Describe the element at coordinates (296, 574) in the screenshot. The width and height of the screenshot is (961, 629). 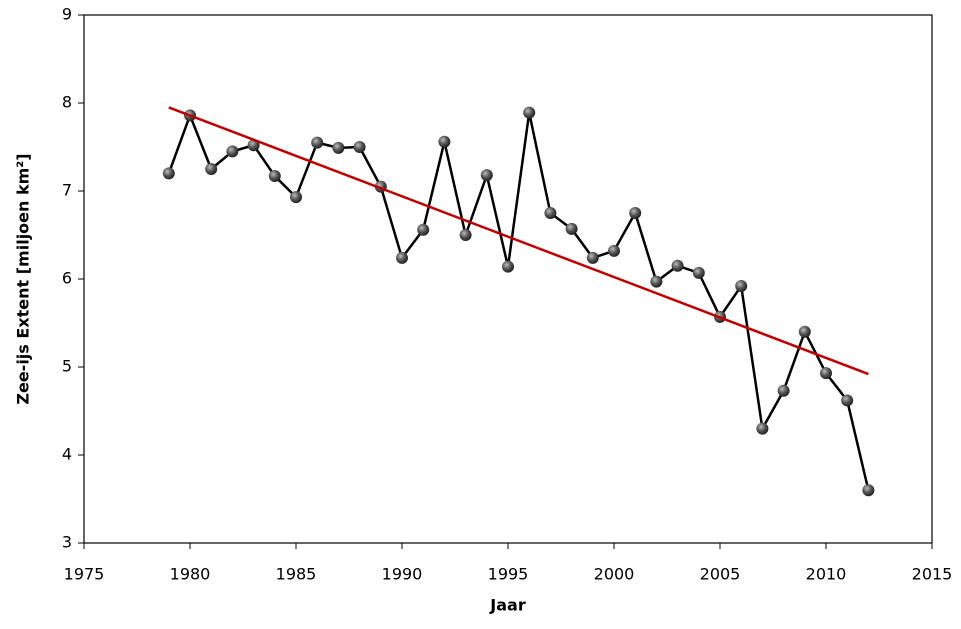
I see `x-tick-label: 1985` at that location.